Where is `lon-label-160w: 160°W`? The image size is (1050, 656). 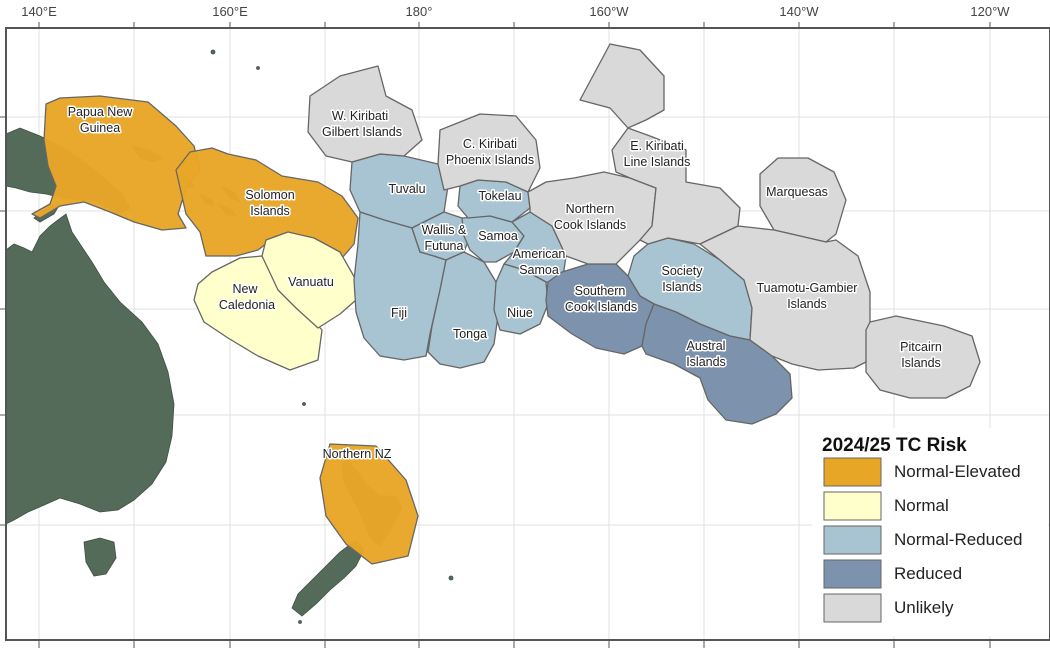
lon-label-160w: 160°W is located at coordinates (609, 11).